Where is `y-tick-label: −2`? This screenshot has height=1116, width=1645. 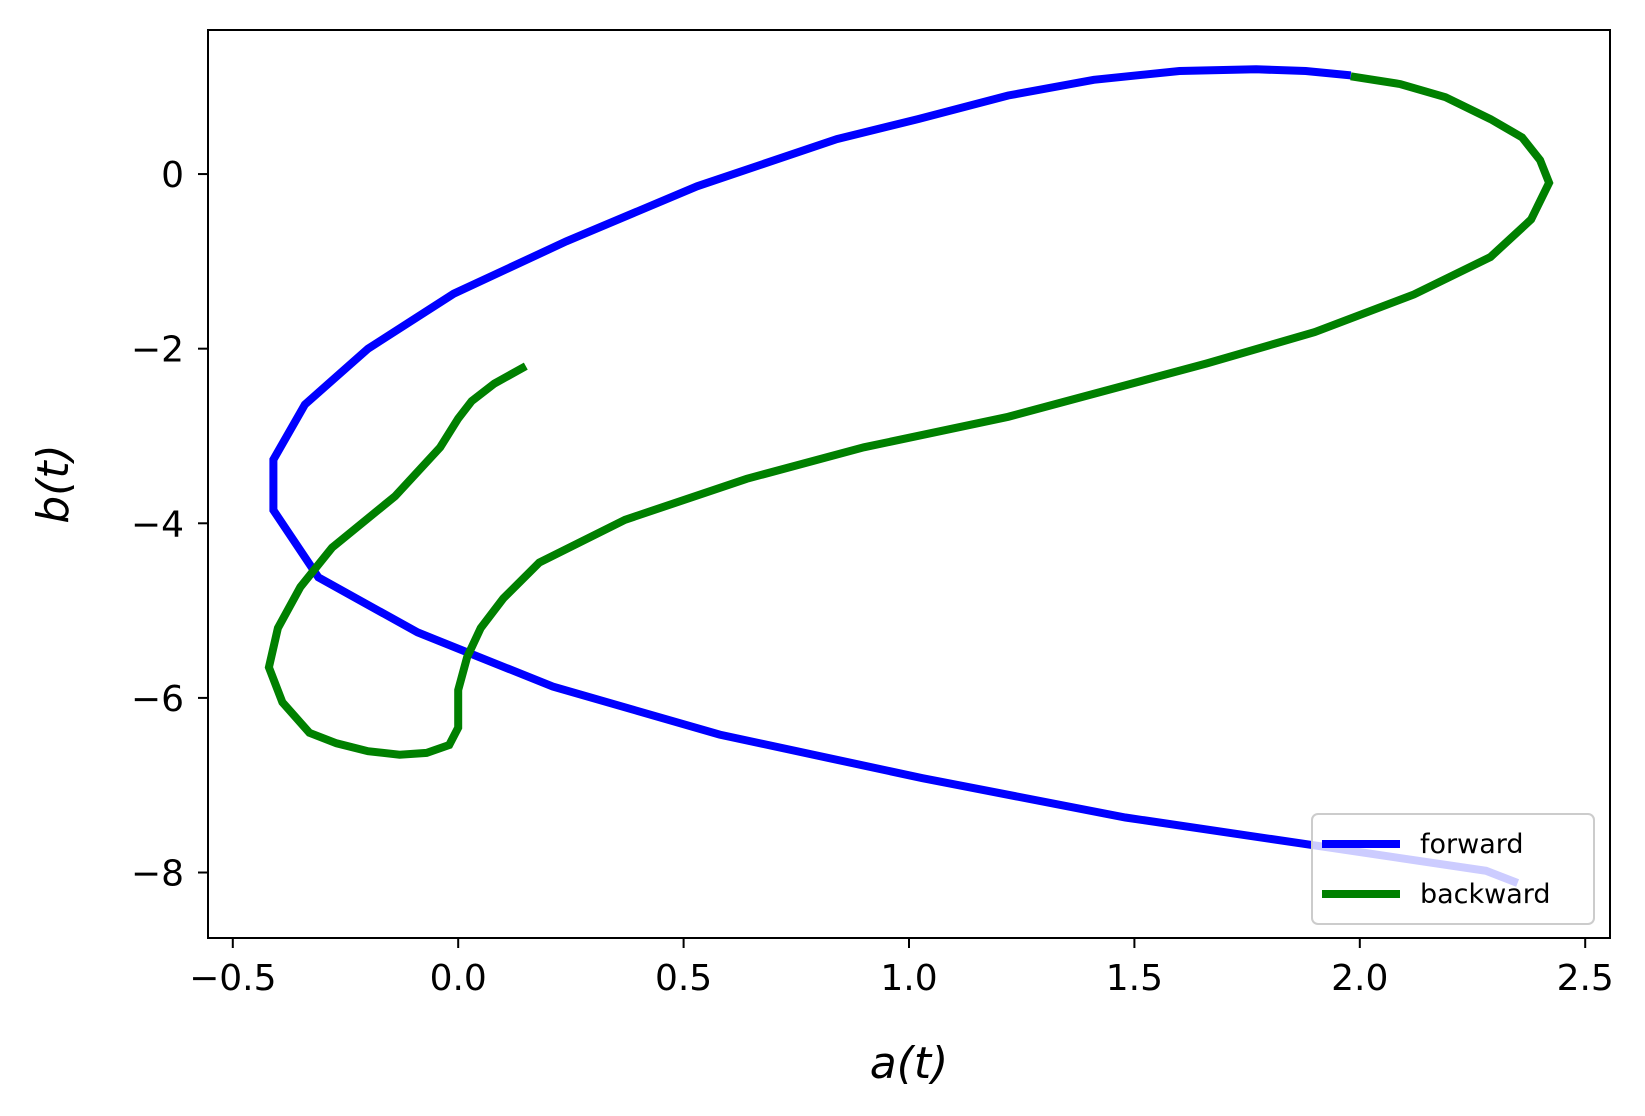
y-tick-label: −2 is located at coordinates (157, 350).